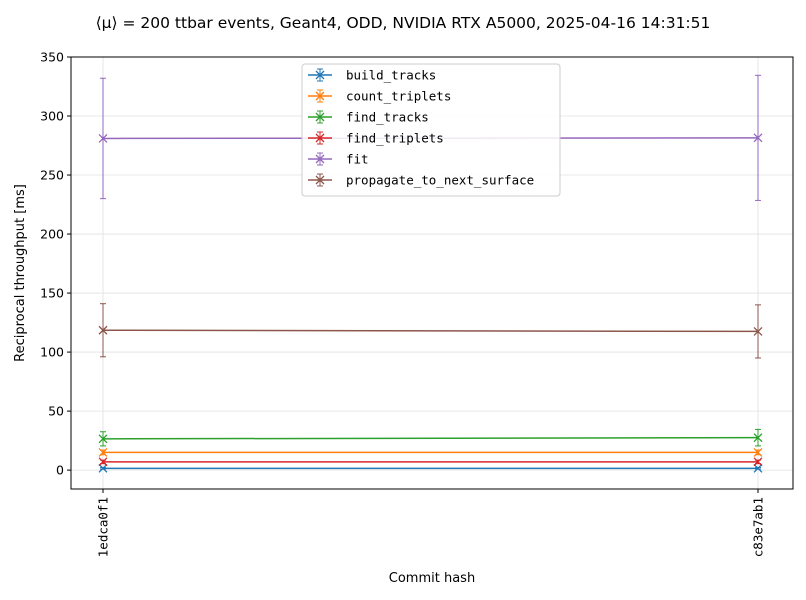 The image size is (806, 600). Describe the element at coordinates (52, 116) in the screenshot. I see `y-tick-label: 300` at that location.